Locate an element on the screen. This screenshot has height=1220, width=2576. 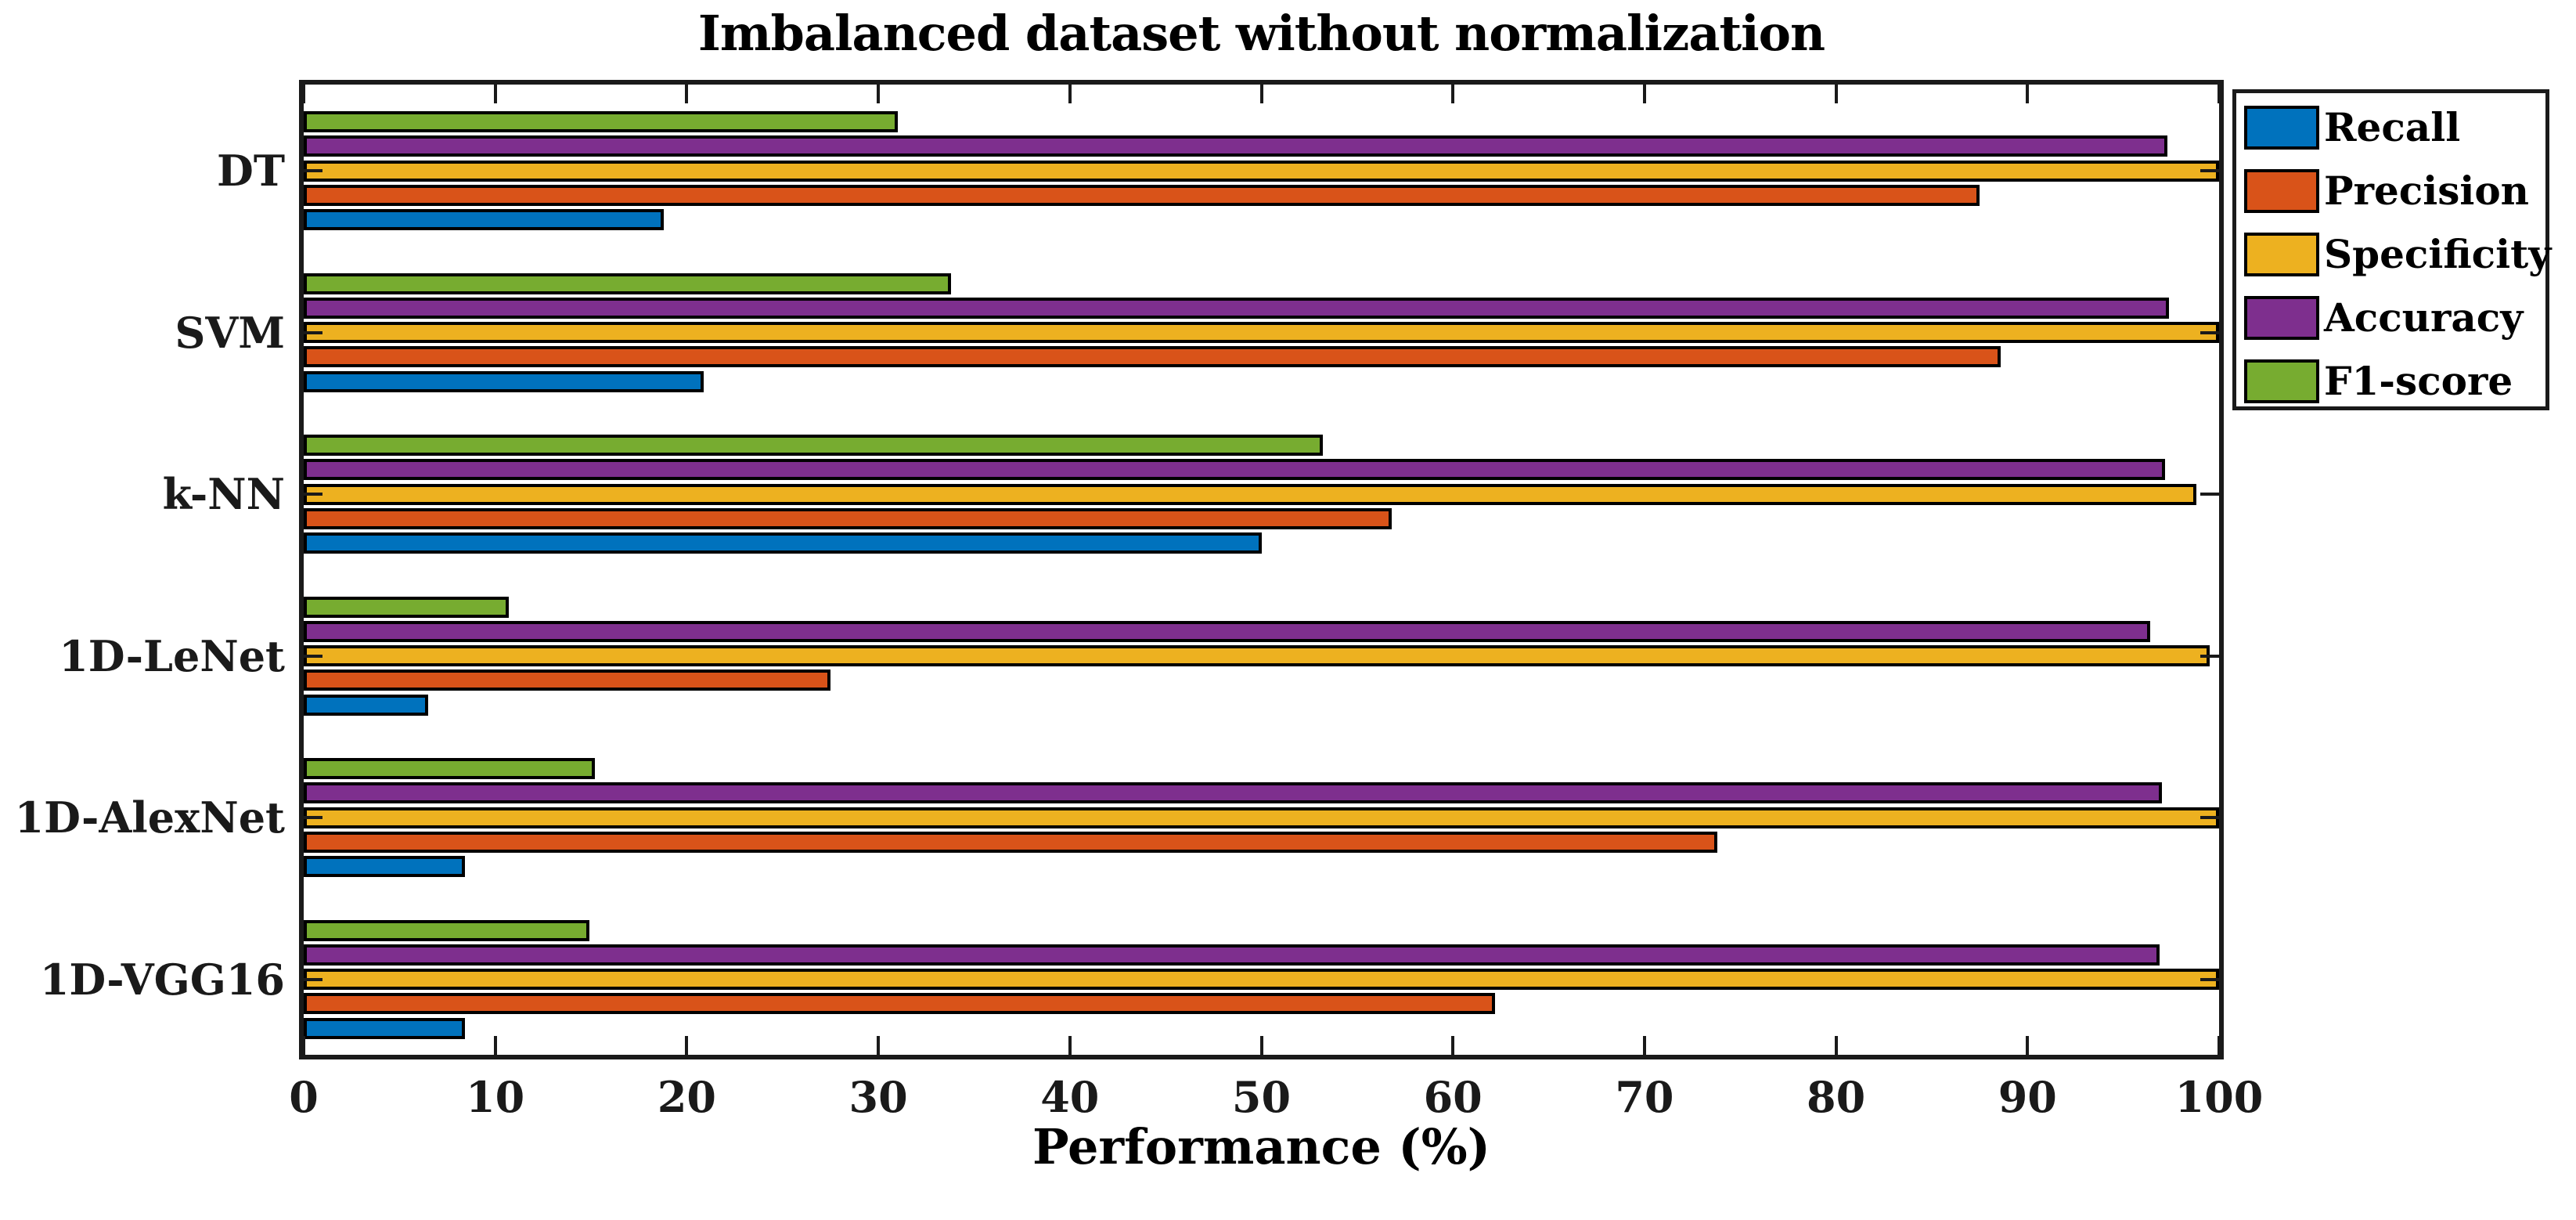
y-tick-label-1D-LeNet: 1D-LeNet is located at coordinates (172, 655).